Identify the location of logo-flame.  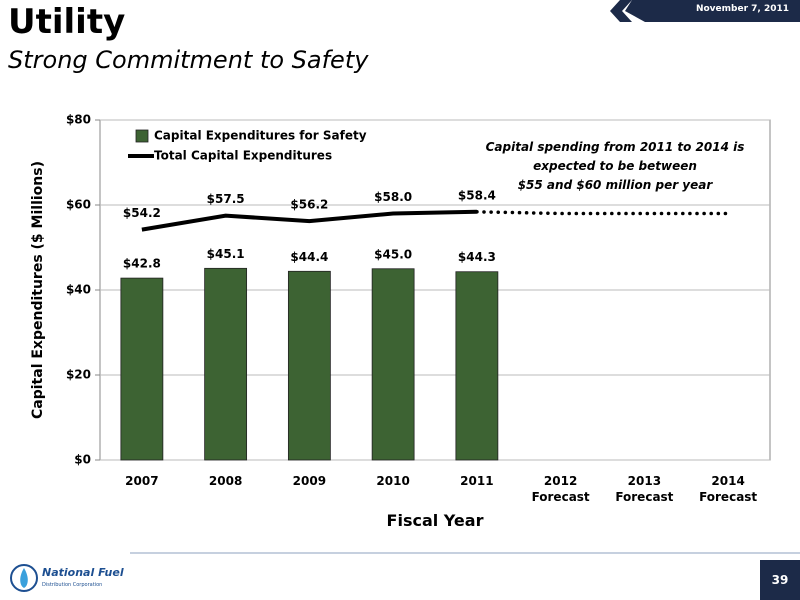
(24, 578).